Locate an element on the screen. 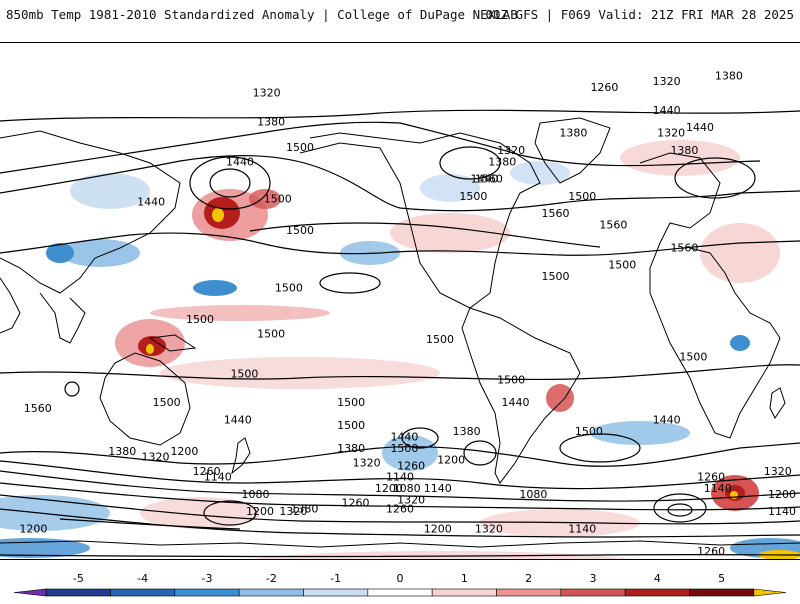 This screenshot has width=800, height=604. colorbar-tick-label: 5 is located at coordinates (721, 578).